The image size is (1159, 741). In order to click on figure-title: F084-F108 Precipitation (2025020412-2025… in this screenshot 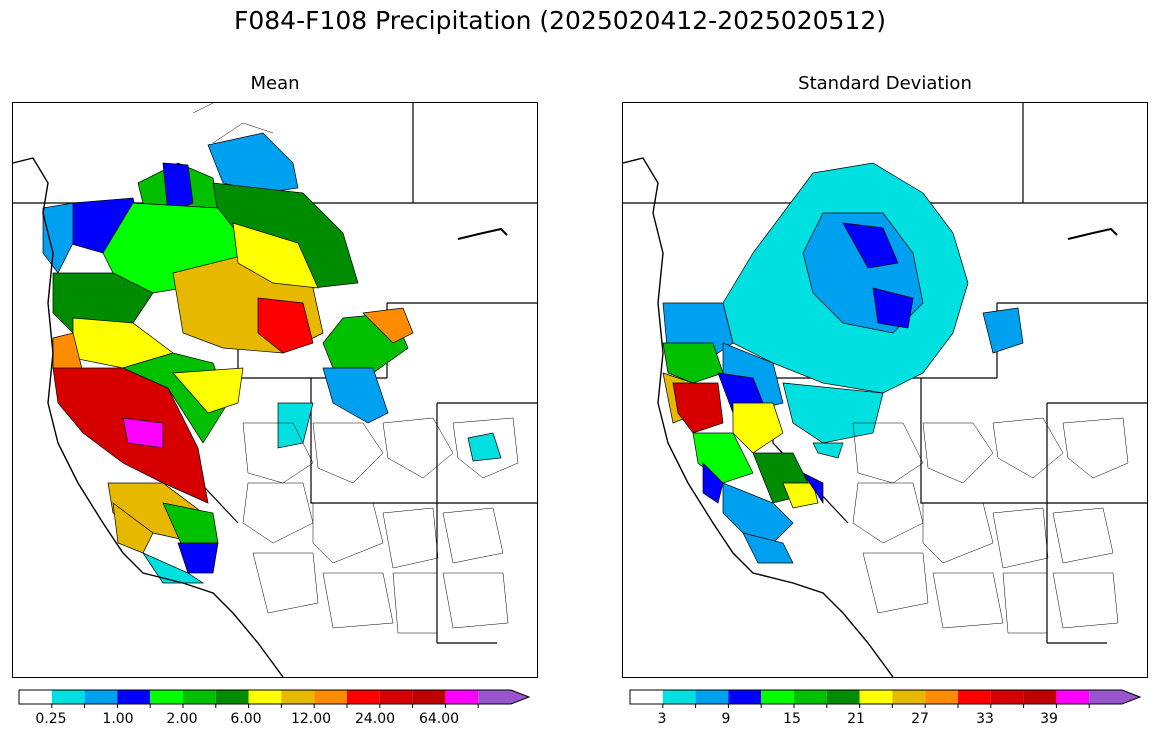, I will do `click(559, 20)`.